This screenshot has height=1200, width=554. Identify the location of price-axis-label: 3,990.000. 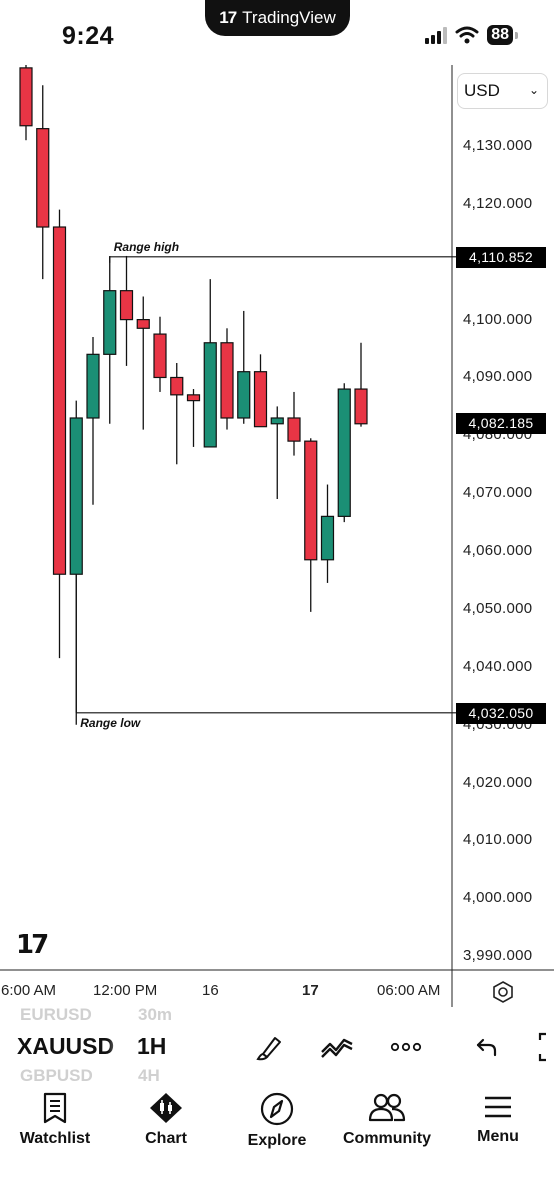
(498, 956).